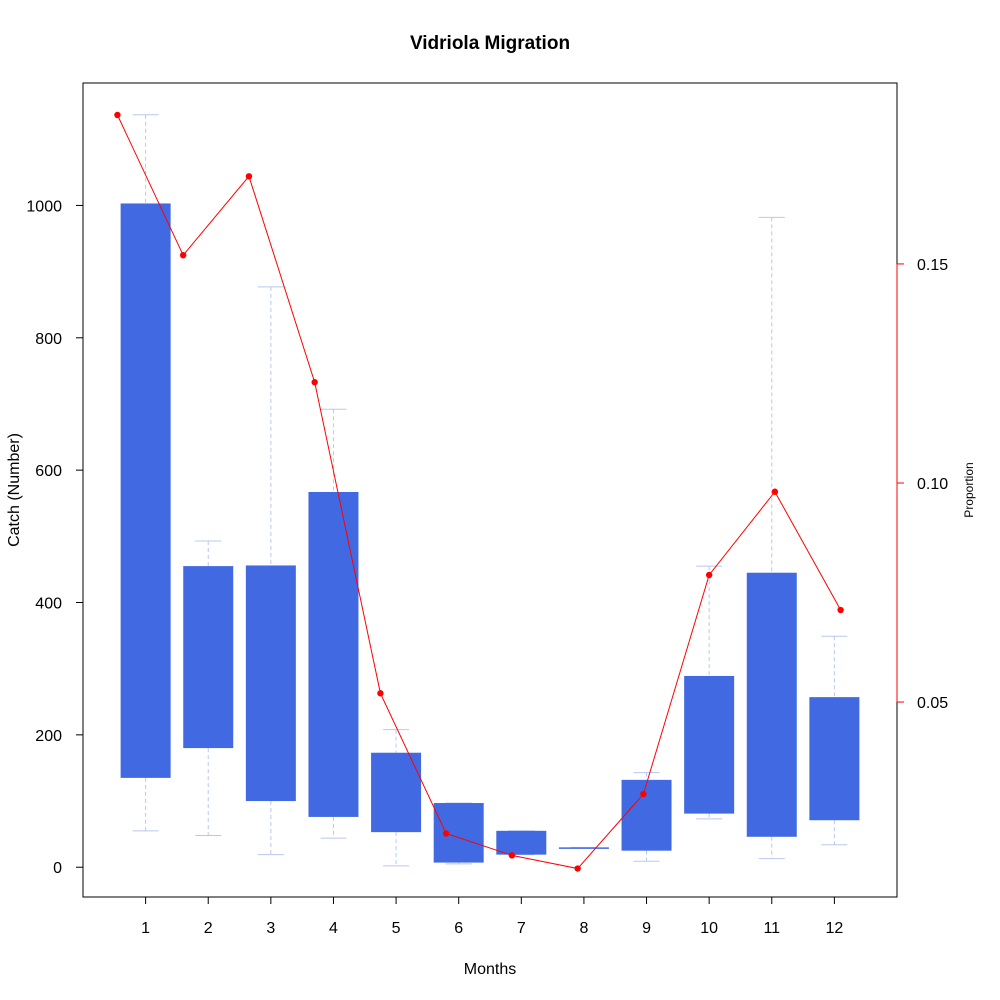 The width and height of the screenshot is (1000, 1000). Describe the element at coordinates (646, 928) in the screenshot. I see `x-tick-label: 9` at that location.